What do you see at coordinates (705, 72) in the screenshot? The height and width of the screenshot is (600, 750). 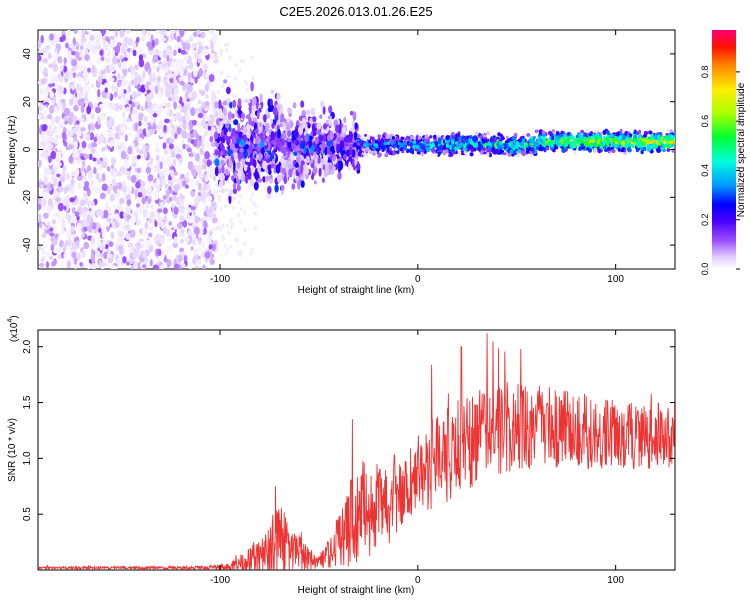 I see `colorbar-tick-label: 0.8` at bounding box center [705, 72].